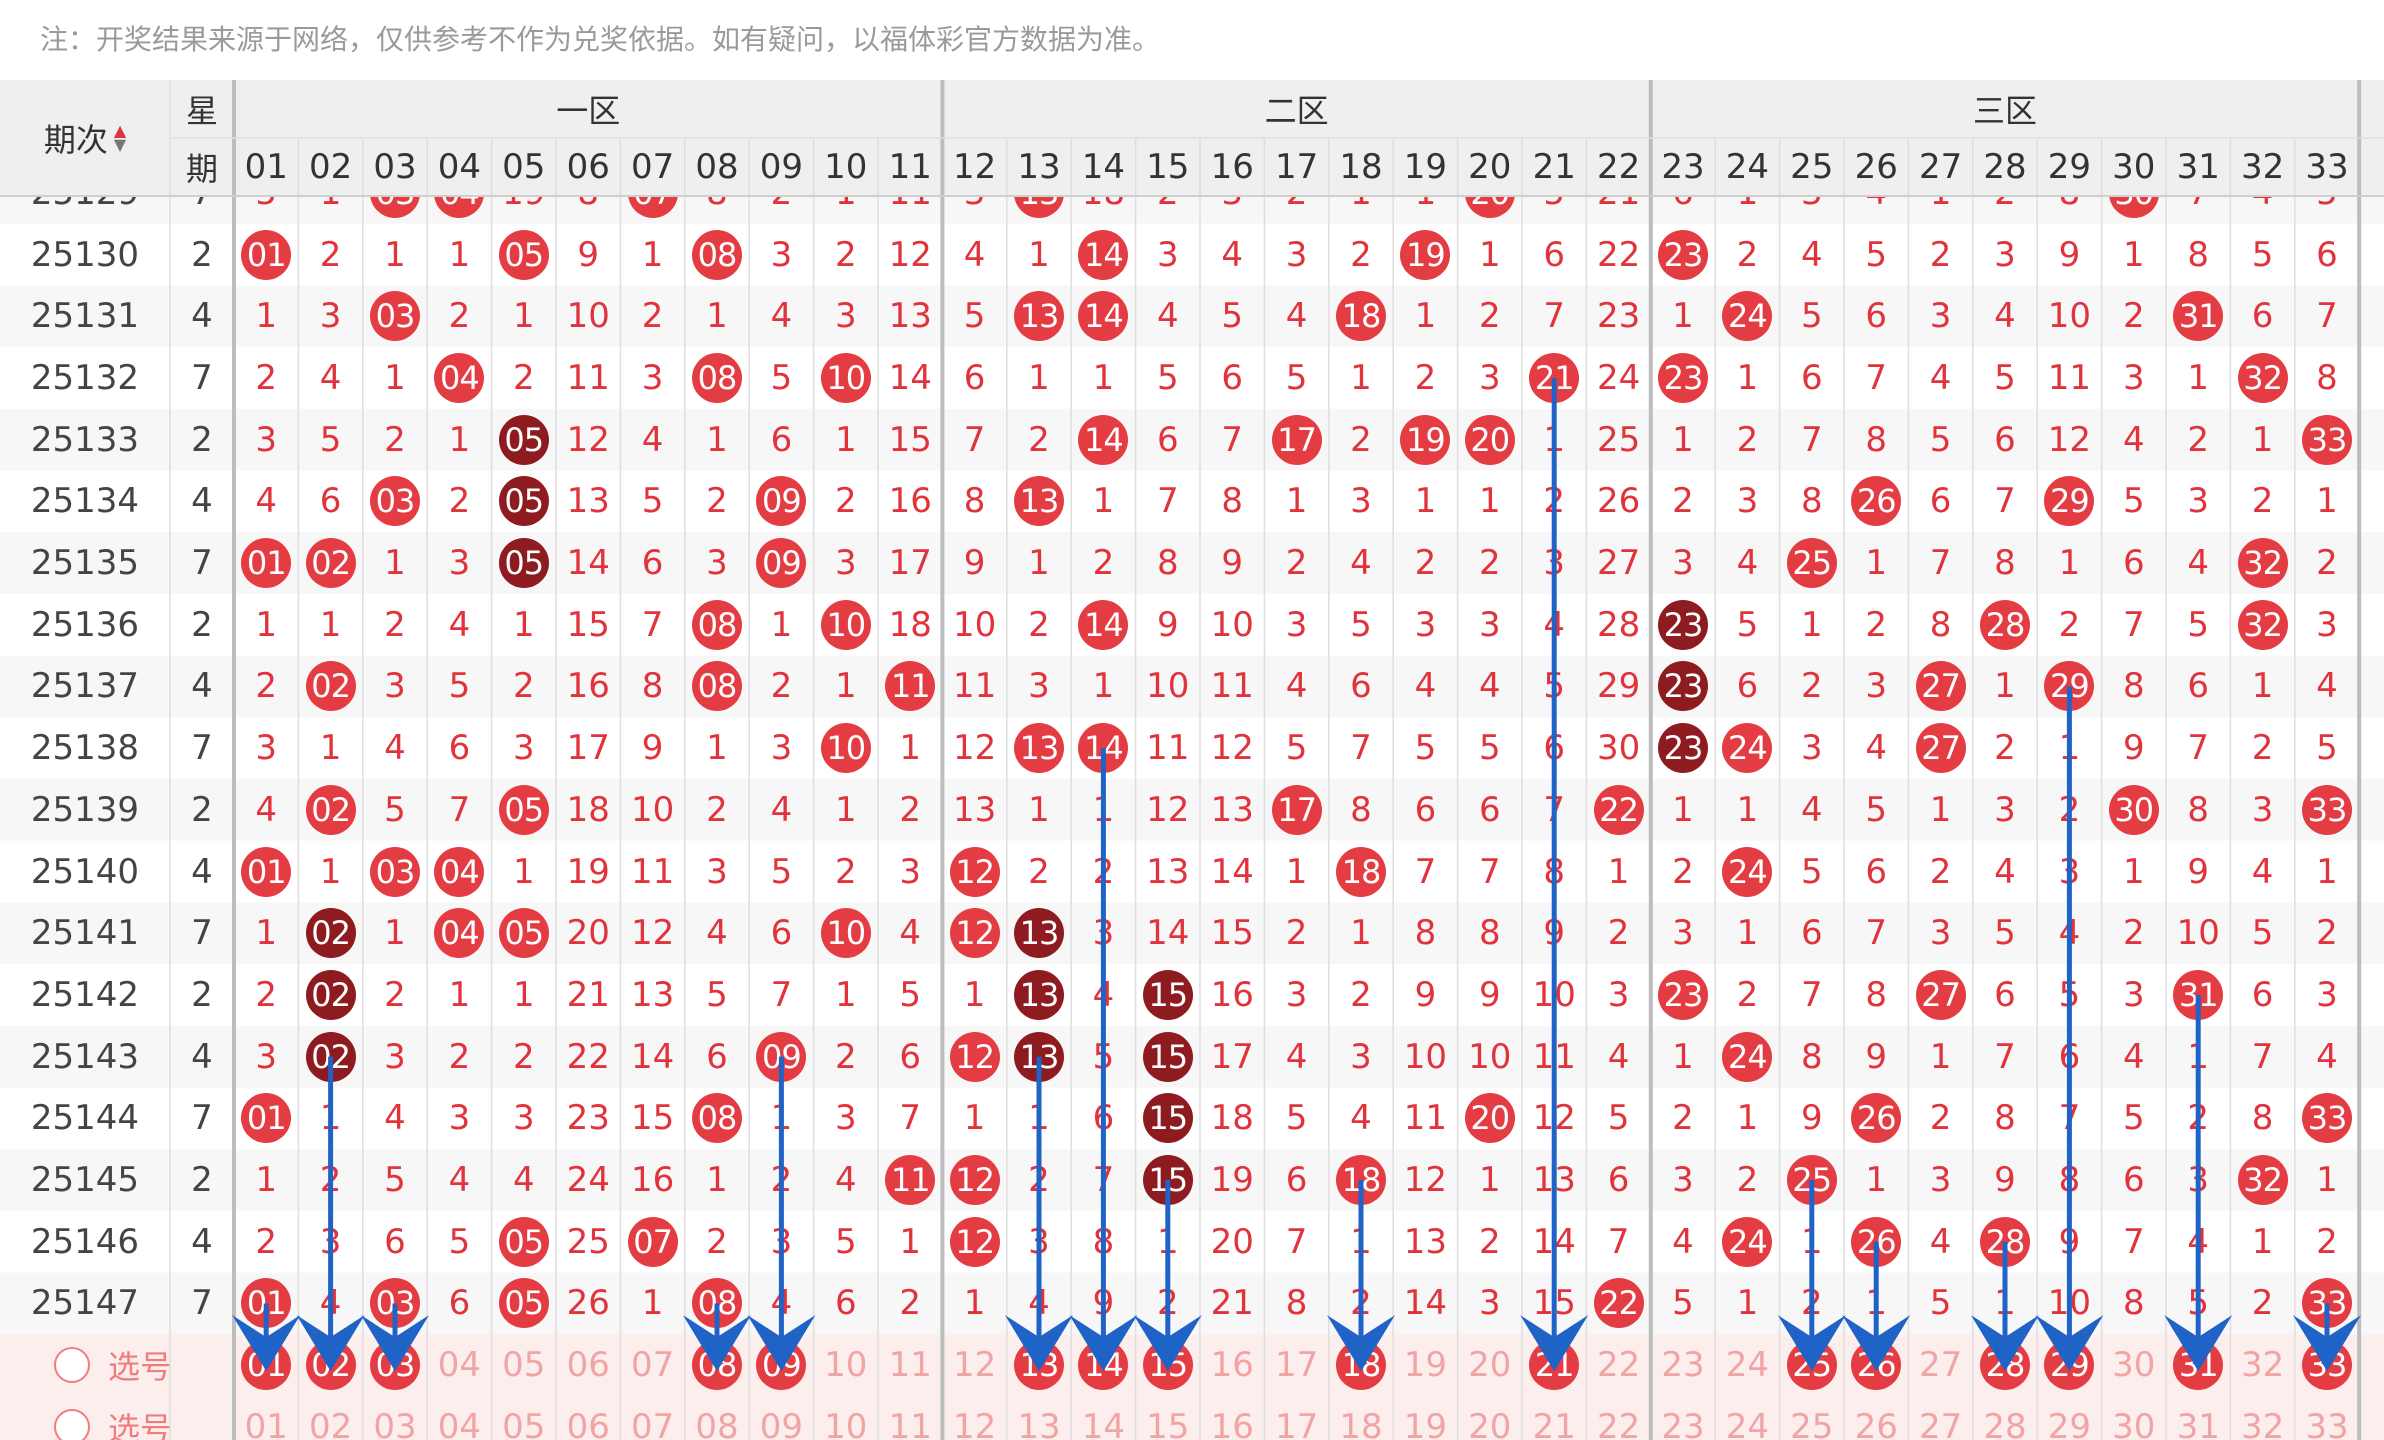 The width and height of the screenshot is (2384, 1440). Describe the element at coordinates (1103, 1365) in the screenshot. I see `select-number: 14` at that location.